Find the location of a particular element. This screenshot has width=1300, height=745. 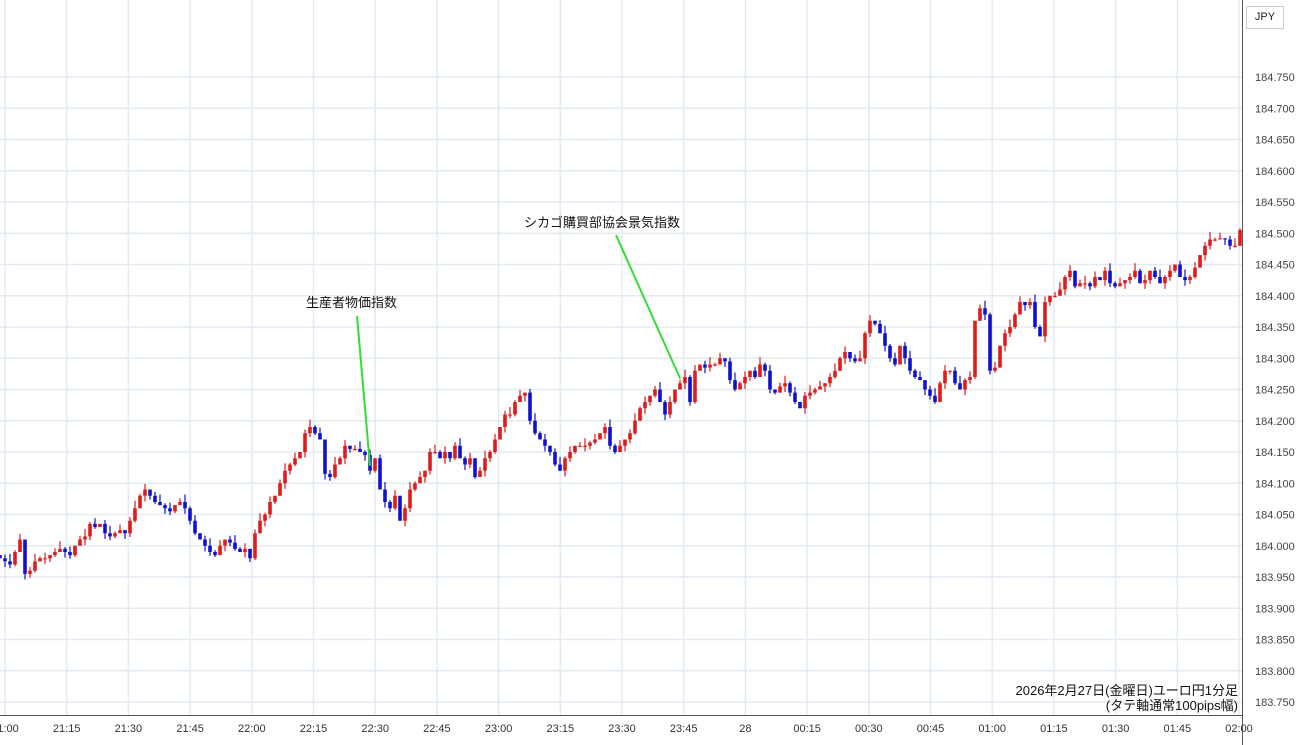

currency-button: JPY is located at coordinates (1265, 17).